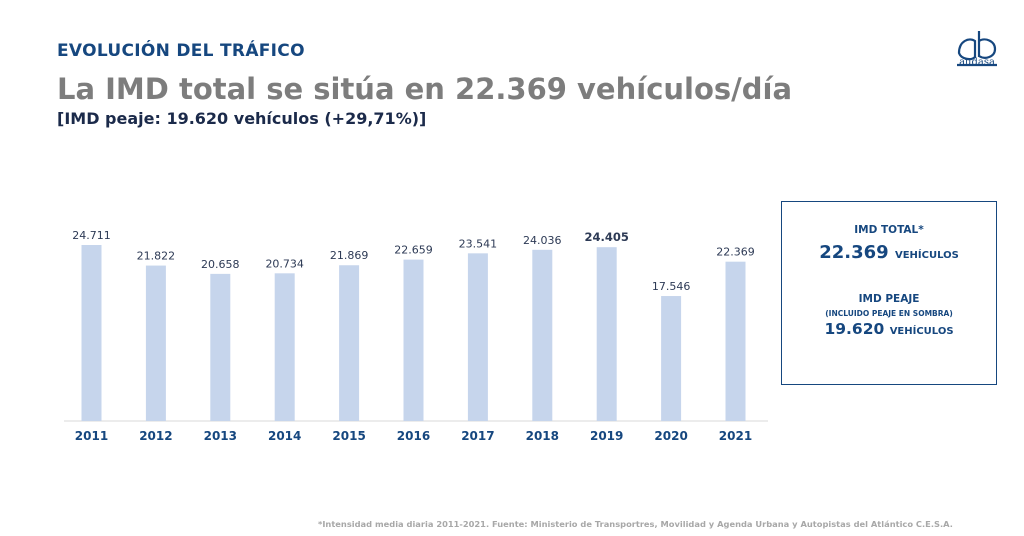  I want to click on imd-total-number: 22.369, so click(854, 252).